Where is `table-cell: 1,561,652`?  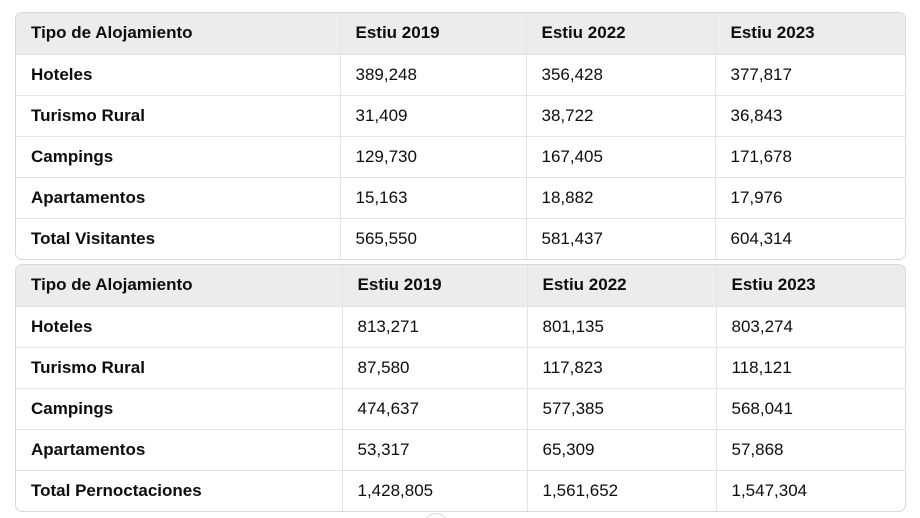 table-cell: 1,561,652 is located at coordinates (621, 490).